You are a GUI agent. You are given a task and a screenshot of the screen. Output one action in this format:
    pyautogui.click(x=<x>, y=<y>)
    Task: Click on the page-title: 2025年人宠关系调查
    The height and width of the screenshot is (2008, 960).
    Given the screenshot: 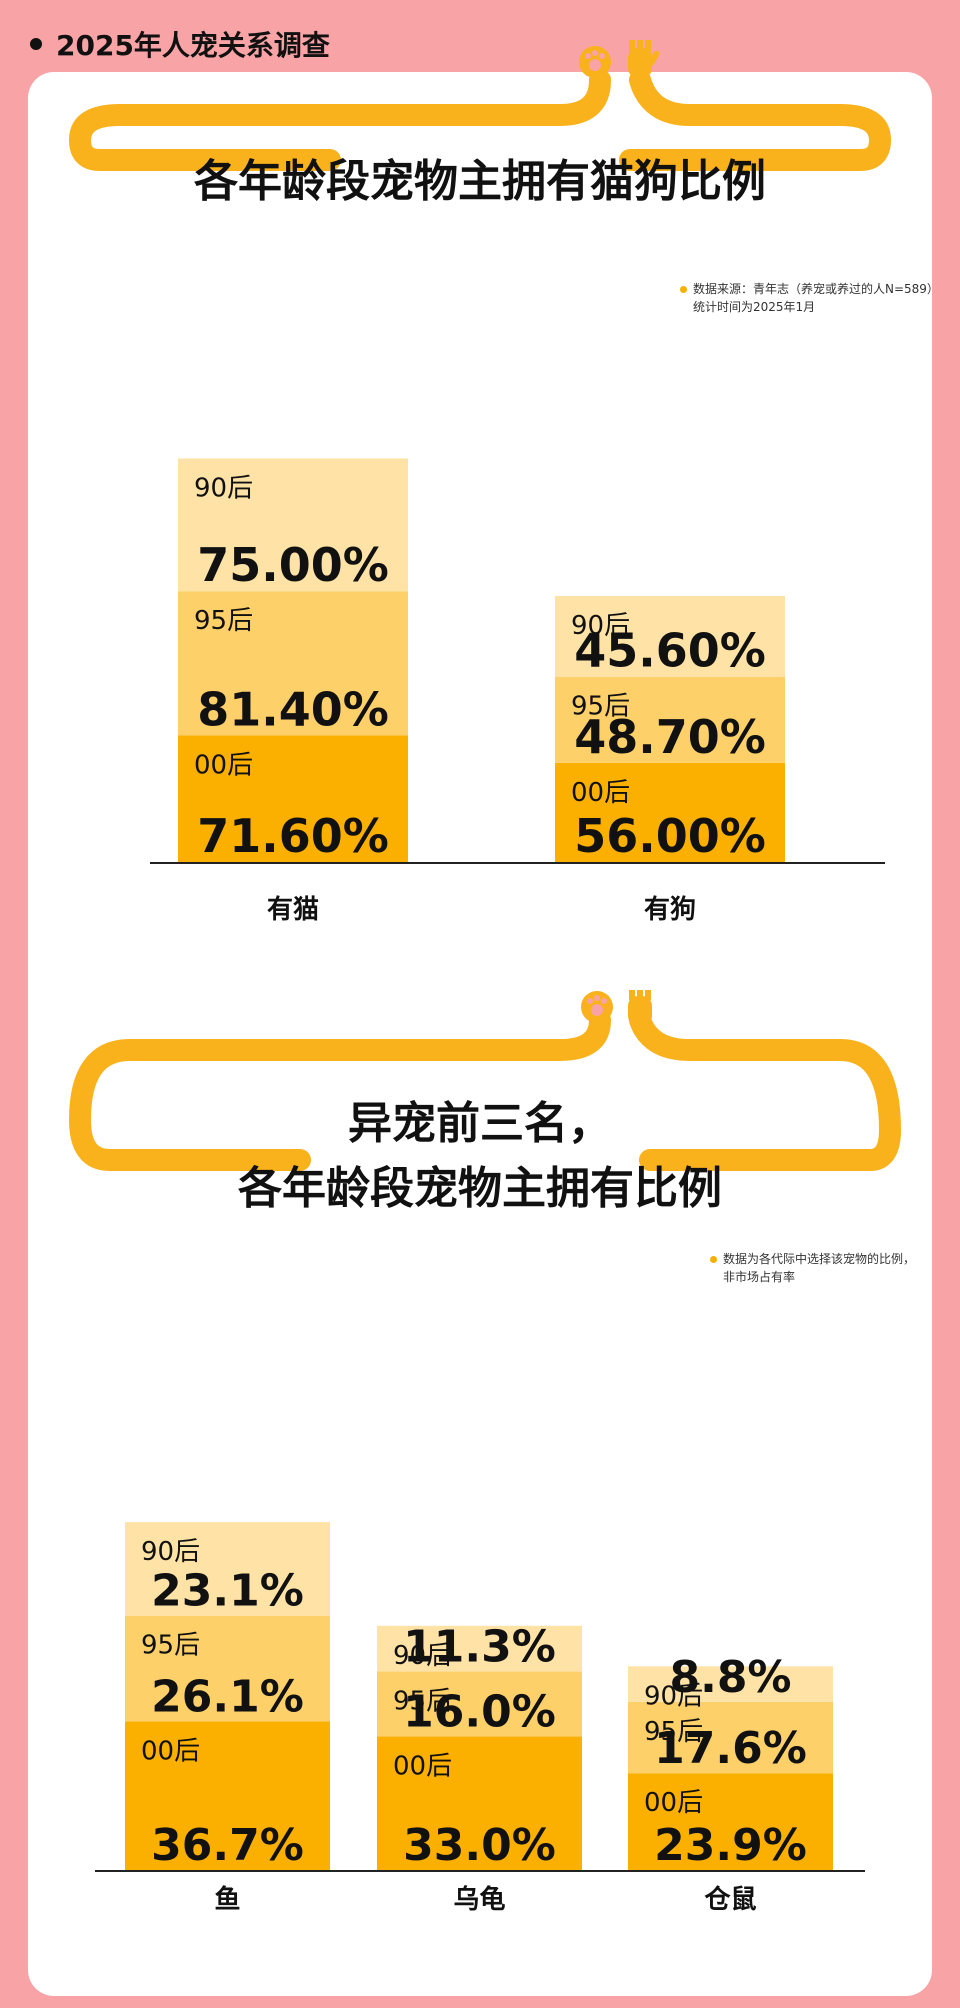 What is the action you would take?
    pyautogui.click(x=193, y=45)
    